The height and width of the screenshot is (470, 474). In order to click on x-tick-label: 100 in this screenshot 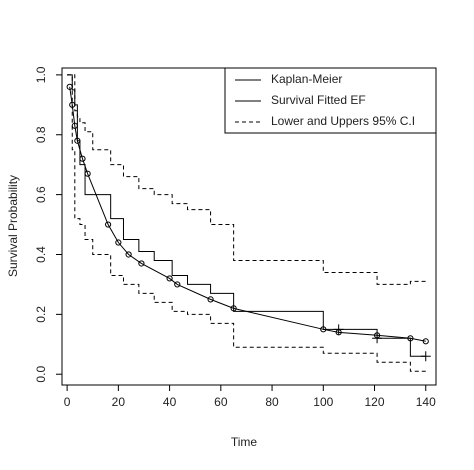, I will do `click(323, 402)`.